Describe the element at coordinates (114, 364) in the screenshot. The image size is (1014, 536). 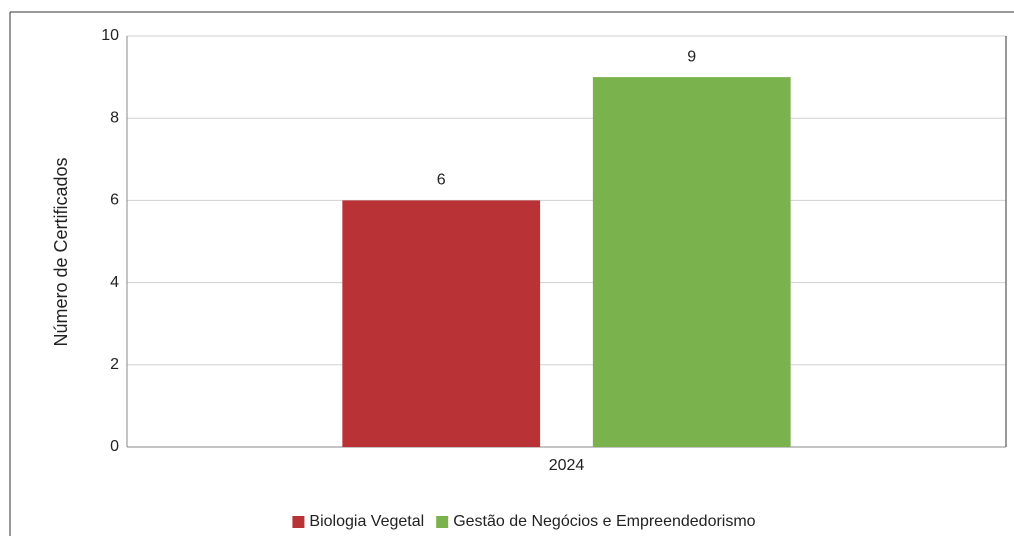
I see `y-tick-label: 2` at that location.